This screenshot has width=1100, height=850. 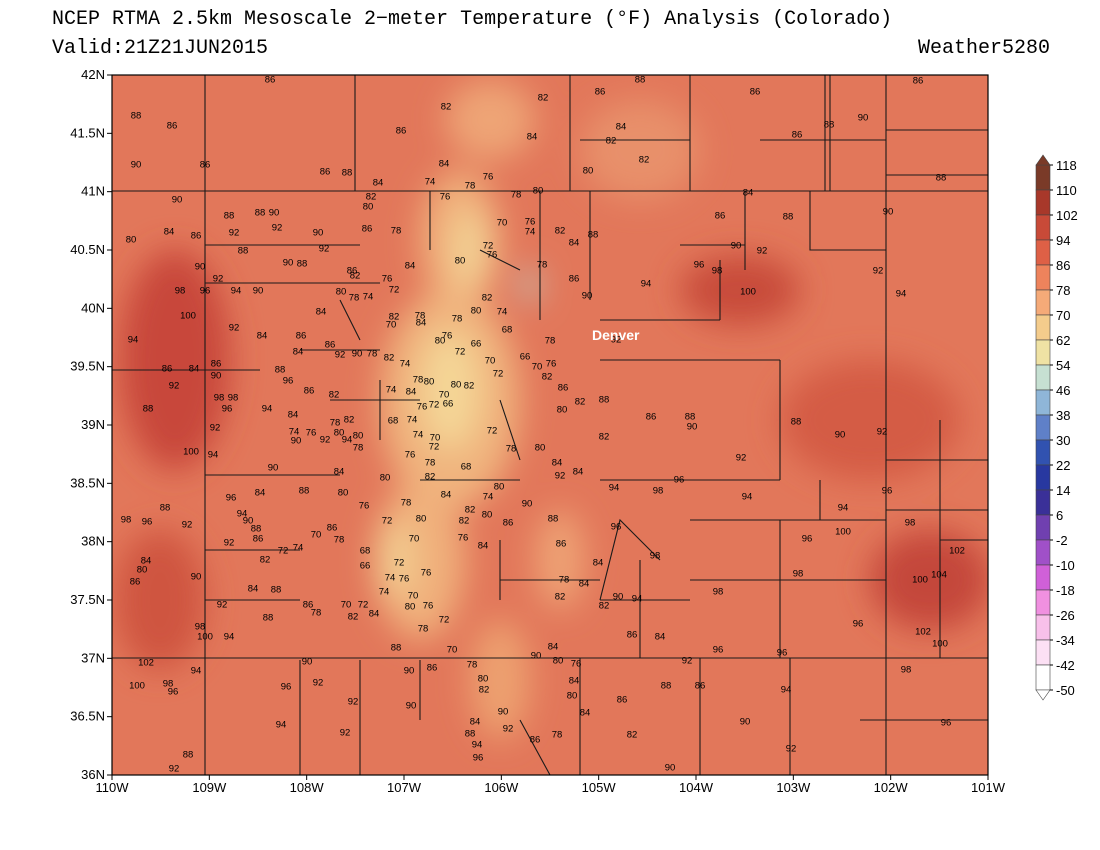 I want to click on x-tick-label: 107W, so click(x=404, y=787).